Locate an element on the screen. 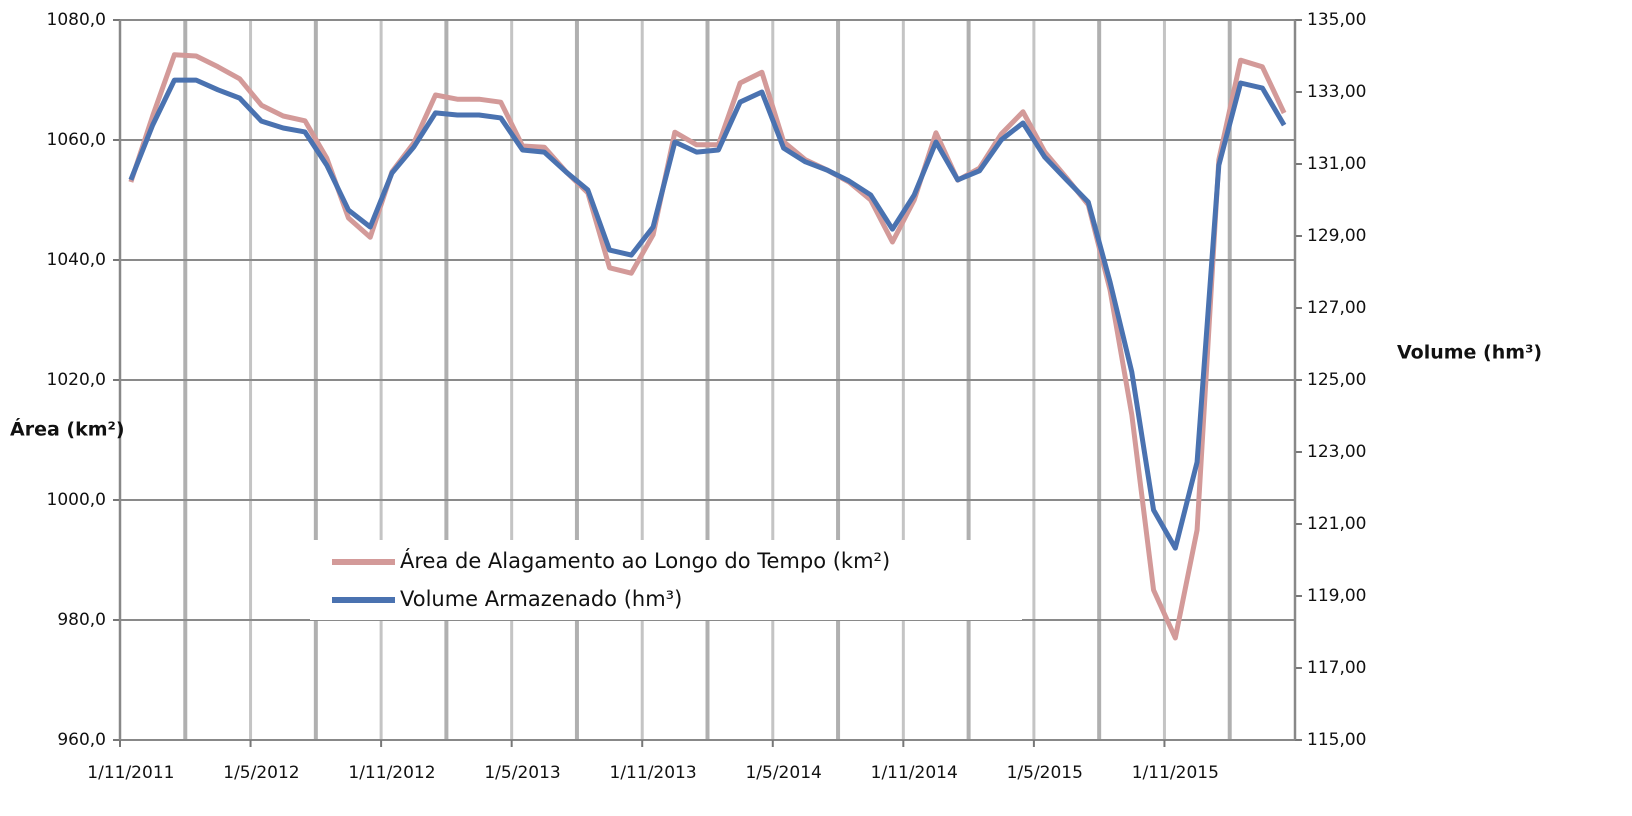 This screenshot has height=816, width=1632. x-tick-label: 1/5/2013 is located at coordinates (522, 773).